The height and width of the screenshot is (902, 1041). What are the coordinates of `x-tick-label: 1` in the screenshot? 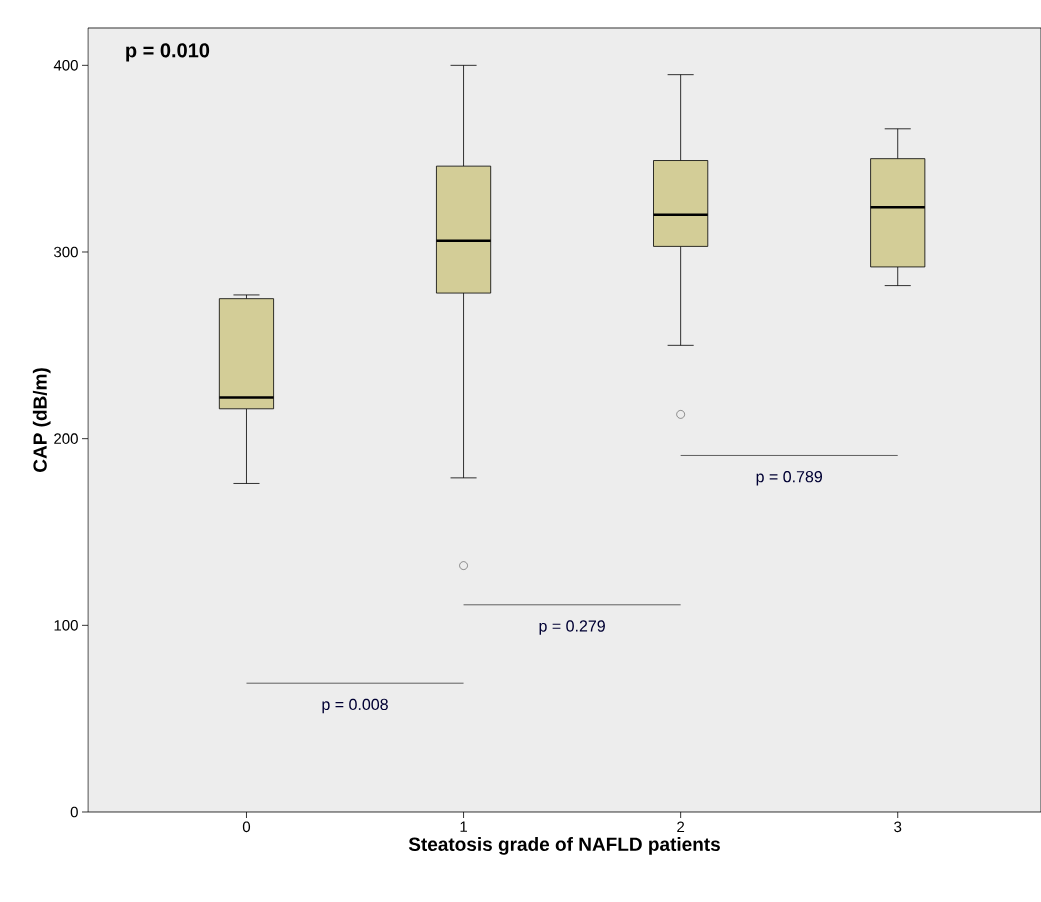 It's located at (463, 826).